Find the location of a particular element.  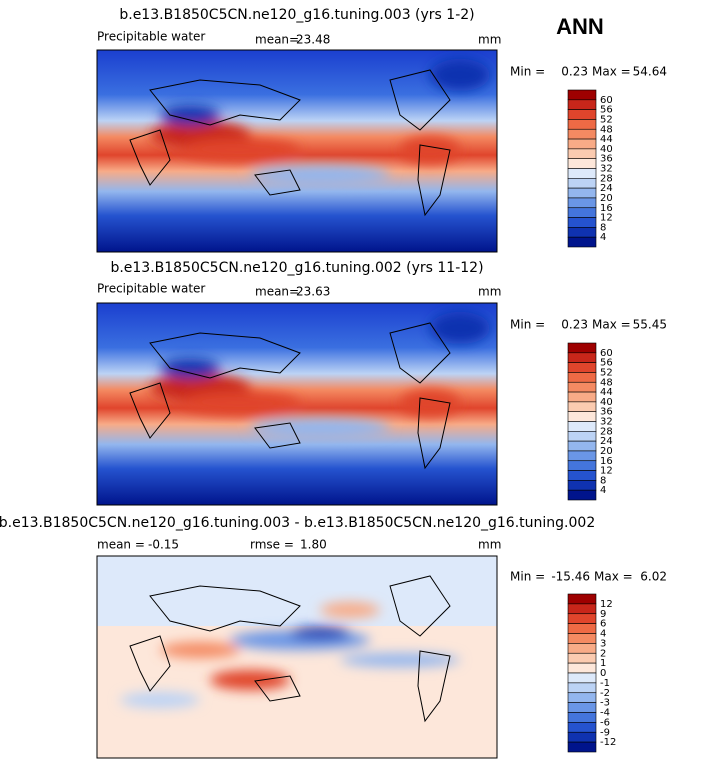

colorbar-label: -6 is located at coordinates (605, 722).